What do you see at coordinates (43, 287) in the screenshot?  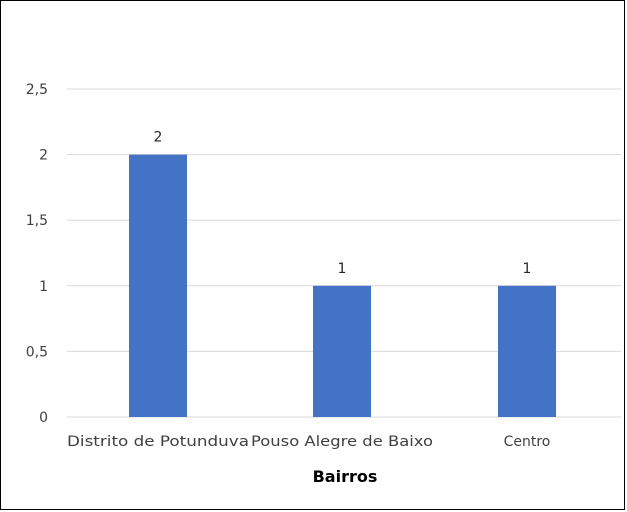 I see `y-tick-label: 1` at bounding box center [43, 287].